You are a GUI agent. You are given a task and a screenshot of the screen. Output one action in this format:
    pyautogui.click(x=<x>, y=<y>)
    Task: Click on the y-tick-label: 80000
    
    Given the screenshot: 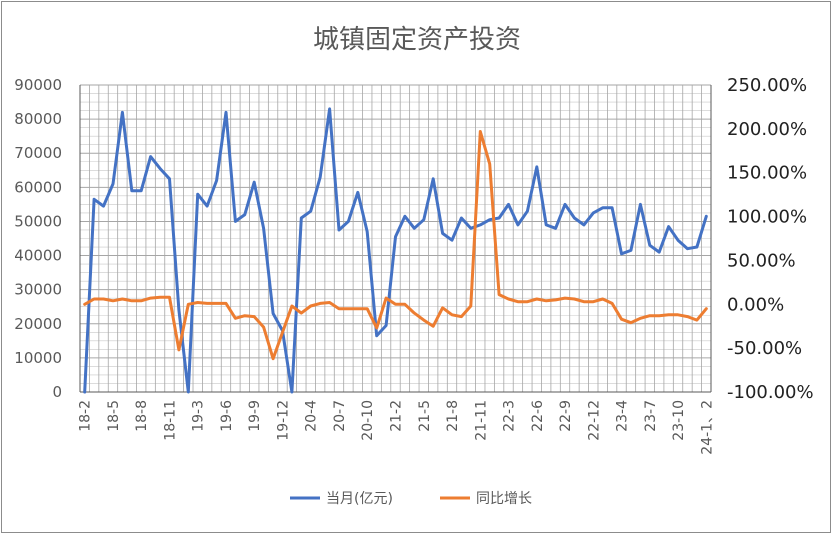 What is the action you would take?
    pyautogui.click(x=38, y=119)
    